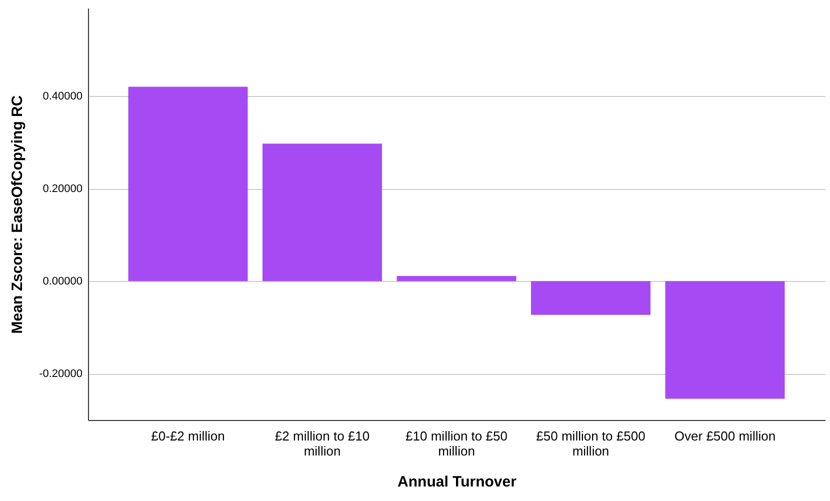  Describe the element at coordinates (322, 443) in the screenshot. I see `x-tick-label: £2 million to £10 million` at that location.